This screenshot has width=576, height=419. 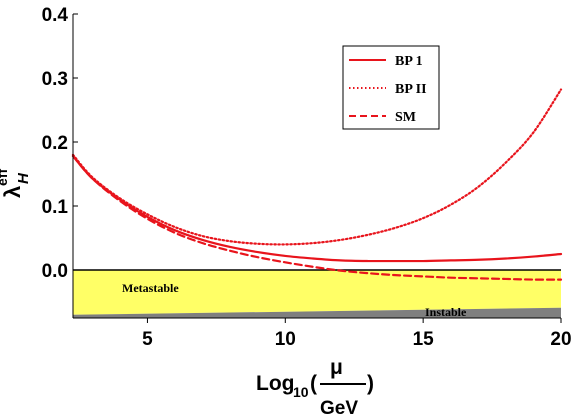 What do you see at coordinates (391, 87) in the screenshot?
I see `legend: BP 1 BP II SM` at bounding box center [391, 87].